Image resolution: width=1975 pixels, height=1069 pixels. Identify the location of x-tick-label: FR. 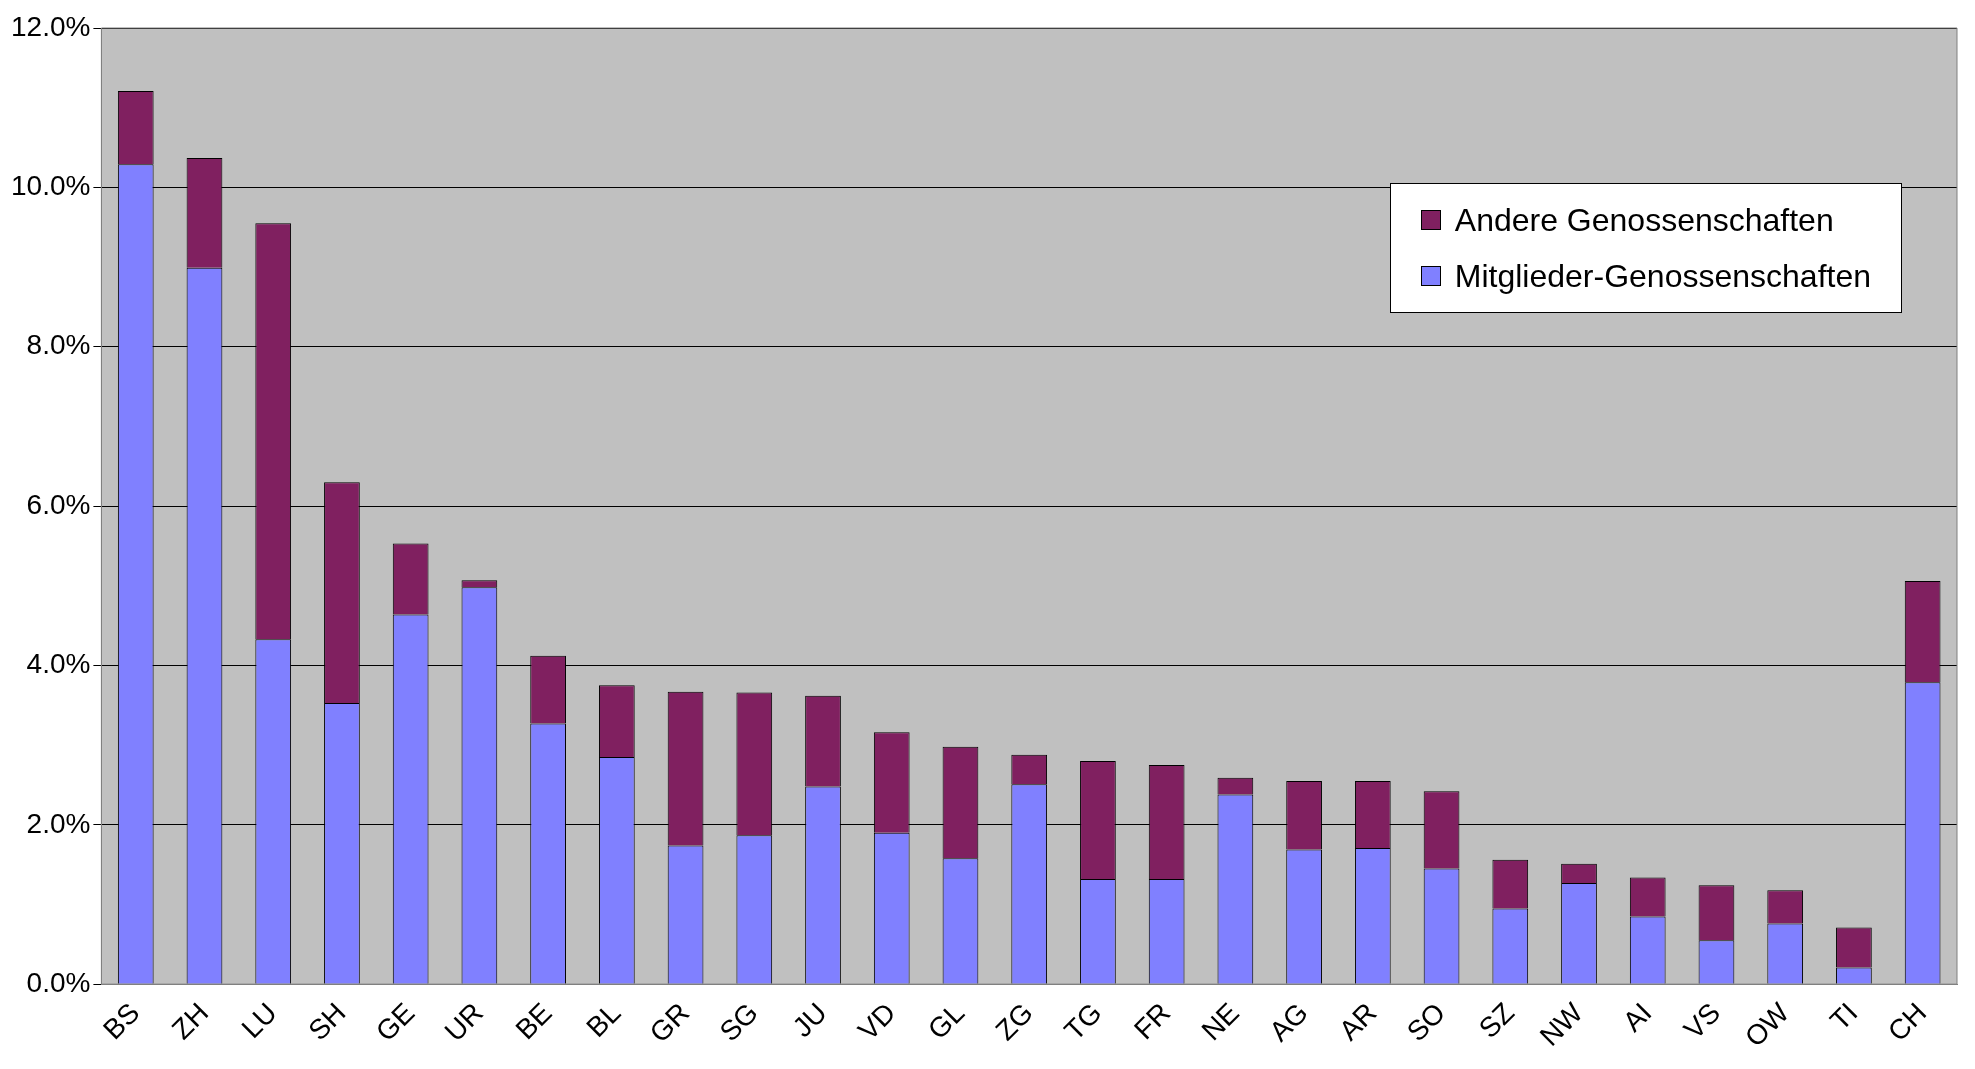
(1152, 1021).